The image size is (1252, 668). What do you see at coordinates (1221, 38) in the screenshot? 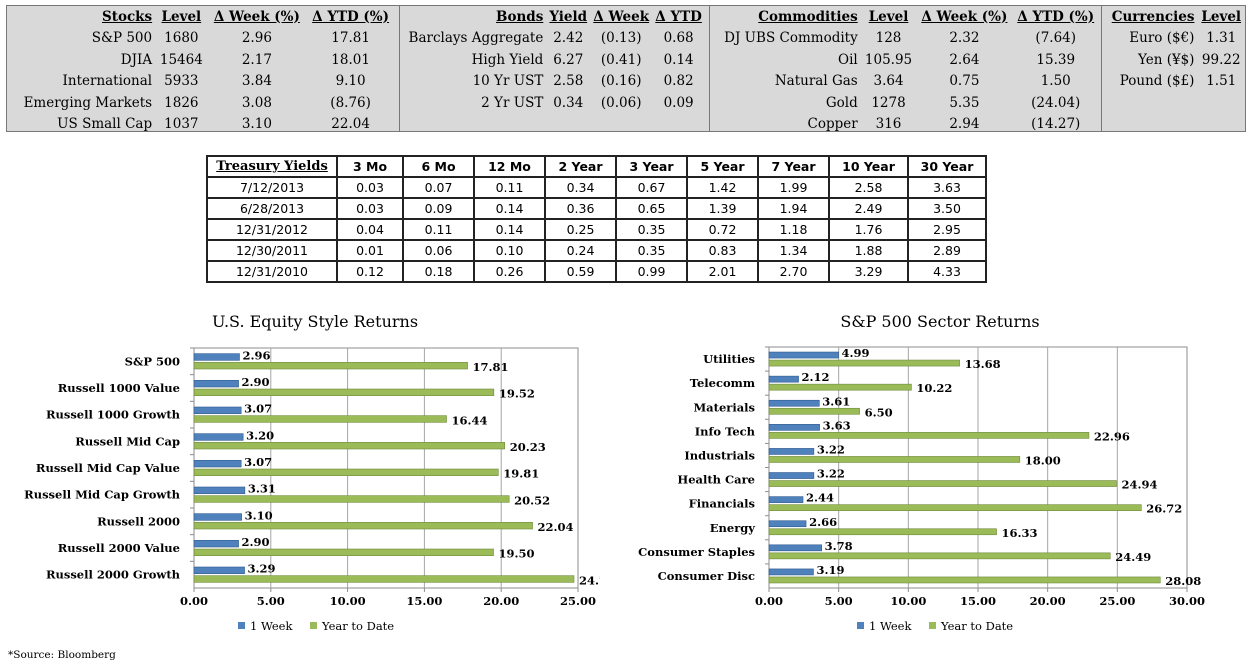
I see `currencies-cell: 1.31` at bounding box center [1221, 38].